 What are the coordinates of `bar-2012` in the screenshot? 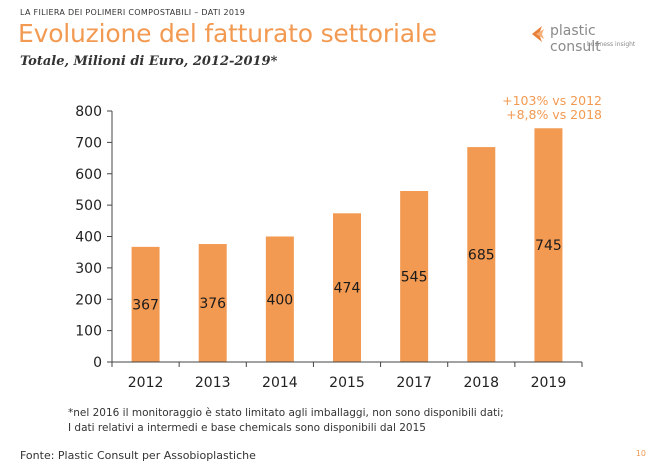 It's located at (145, 304).